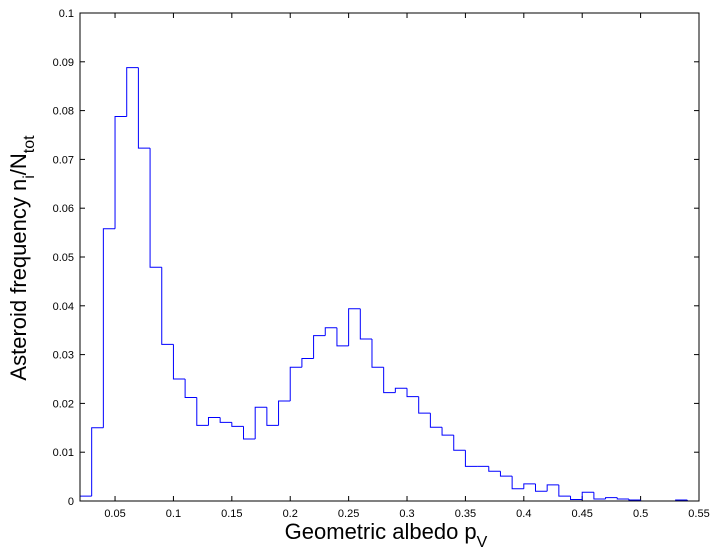 The height and width of the screenshot is (558, 719). Describe the element at coordinates (406, 514) in the screenshot. I see `x-tick-label: 0.3` at that location.